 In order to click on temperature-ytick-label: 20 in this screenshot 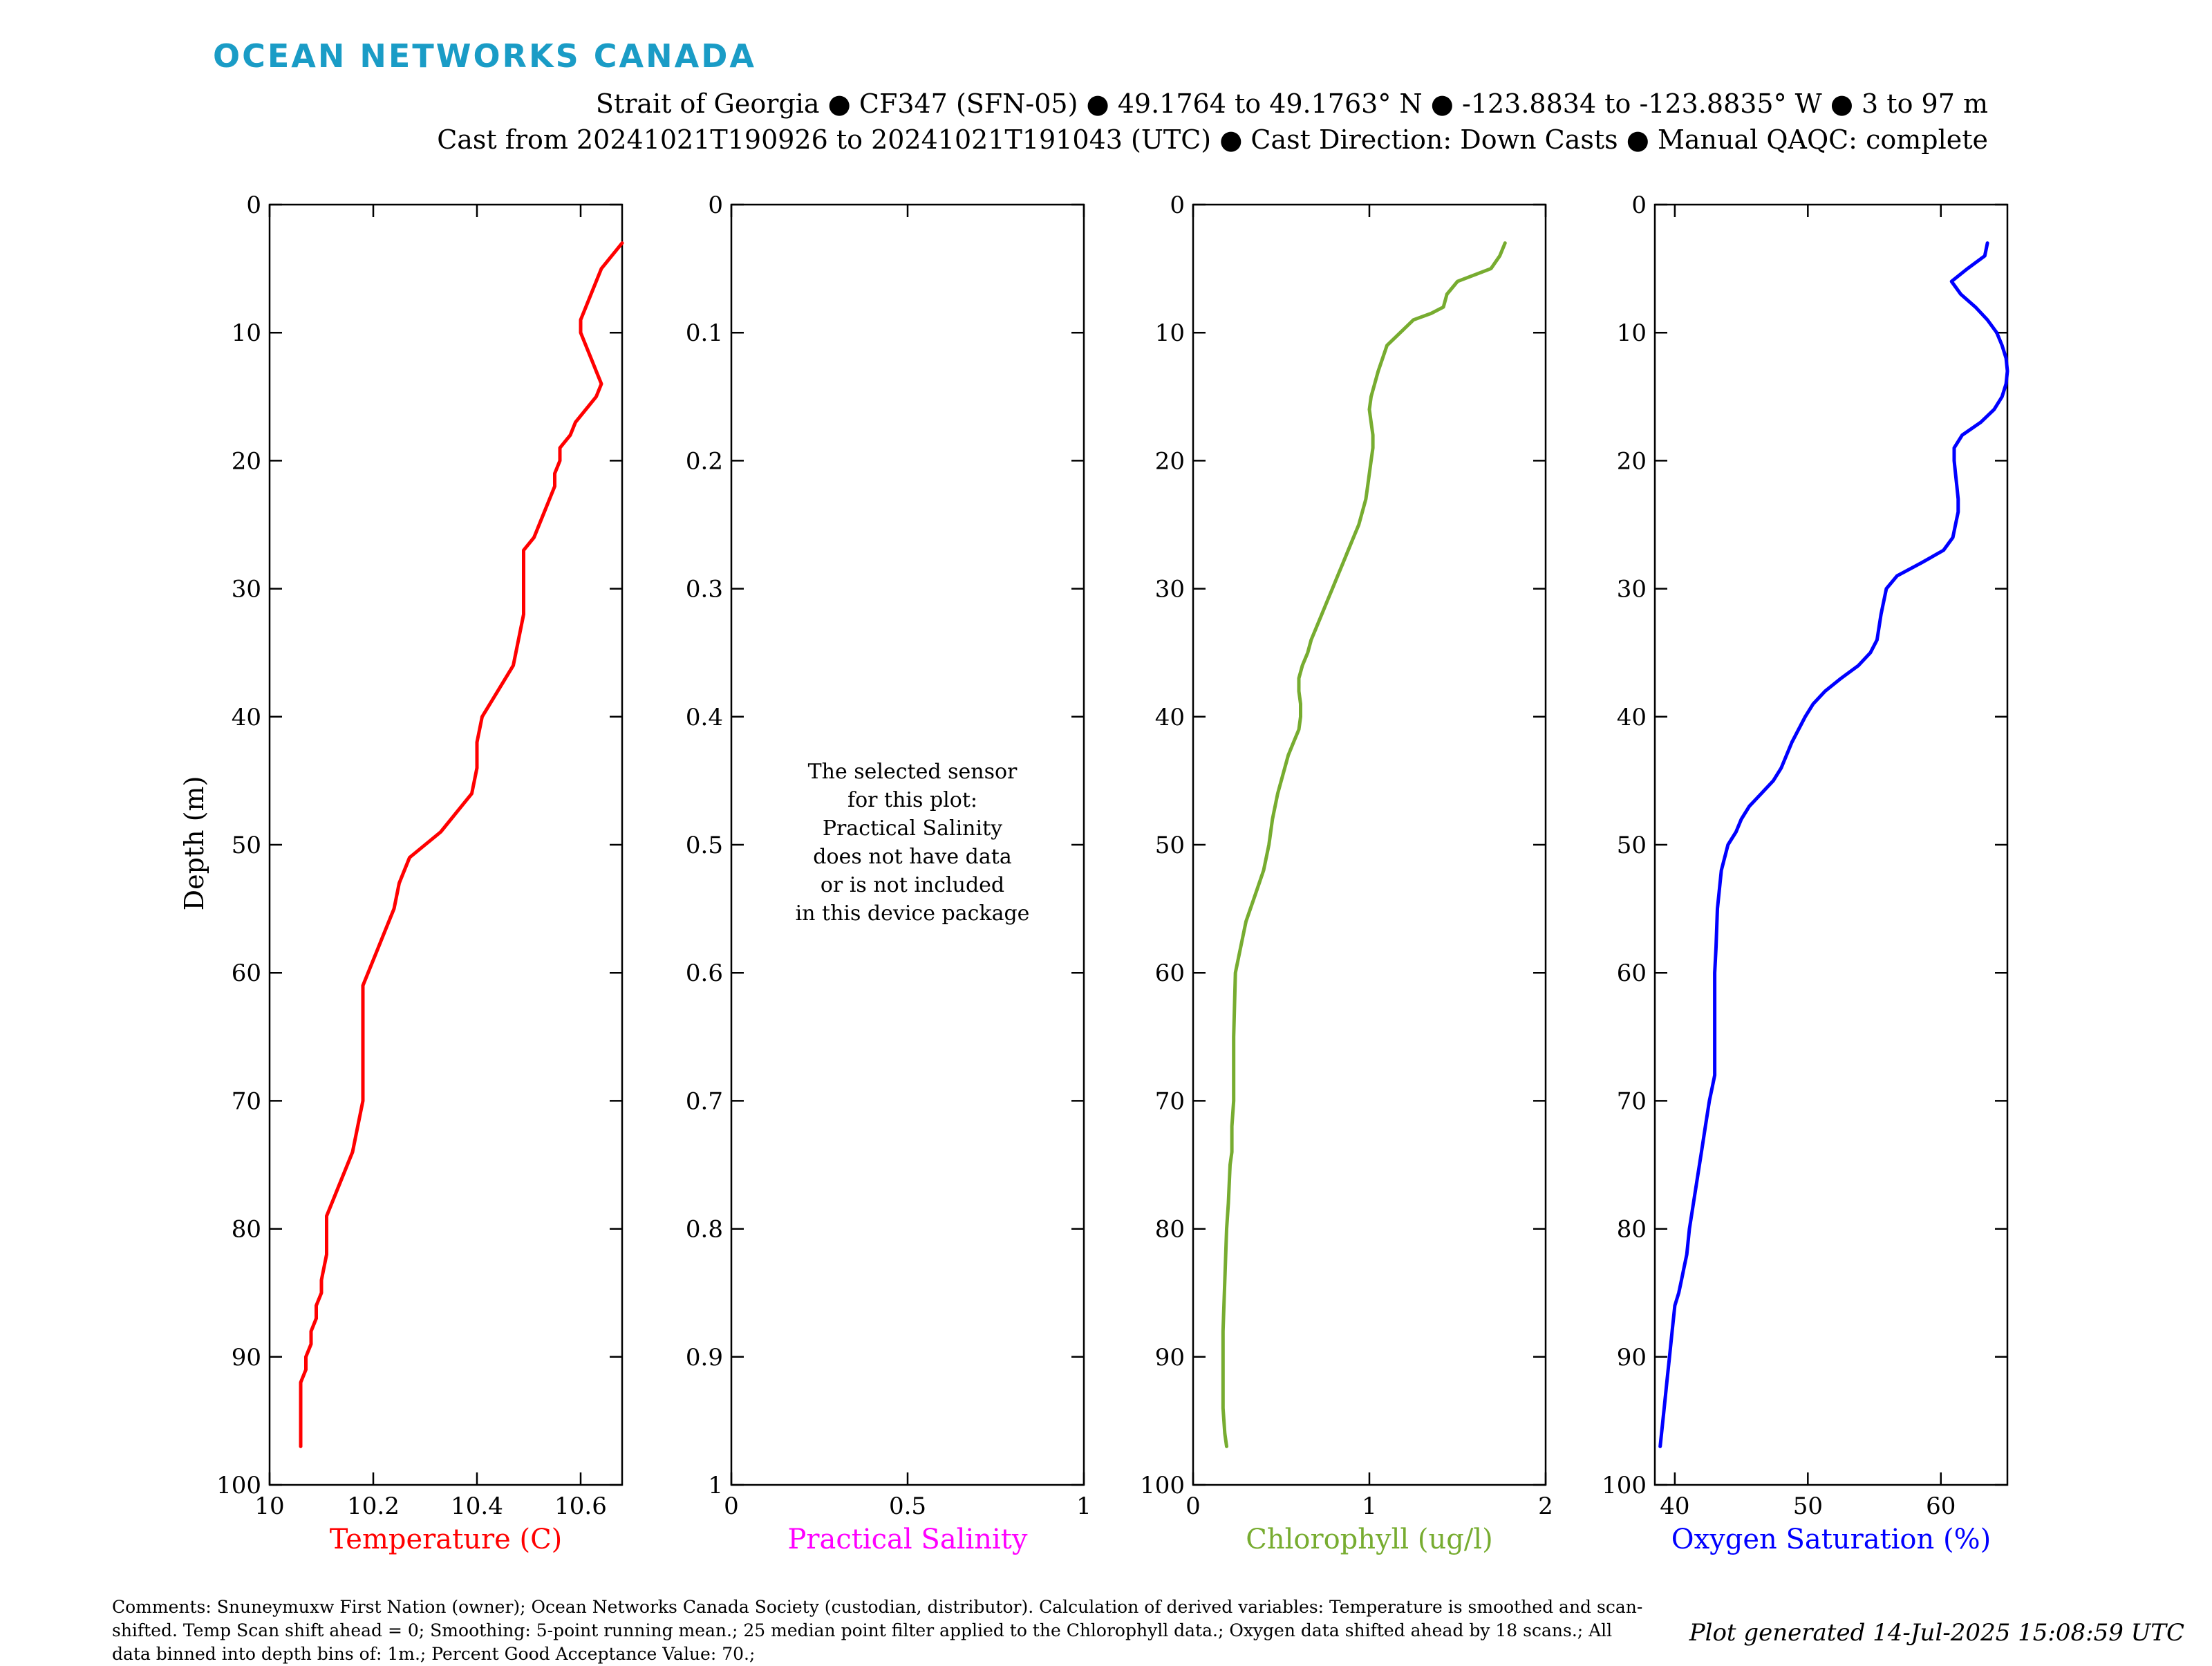, I will do `click(246, 461)`.